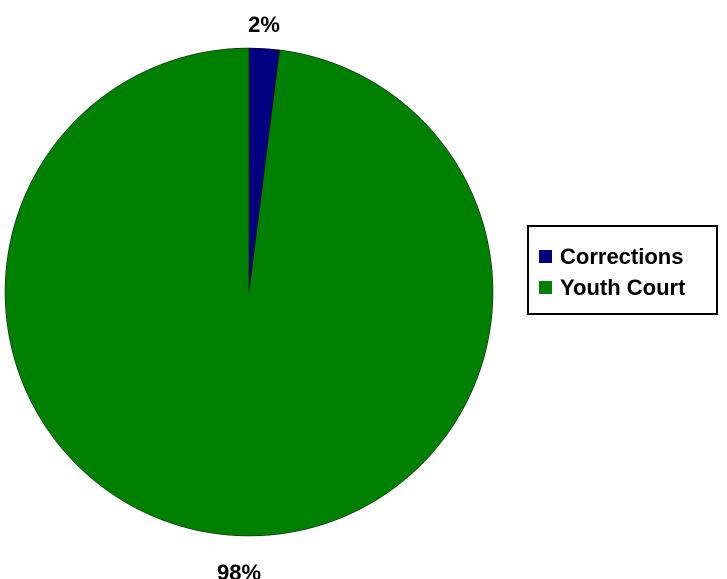 Image resolution: width=727 pixels, height=579 pixels. I want to click on legend-swatch-youth-court, so click(545, 287).